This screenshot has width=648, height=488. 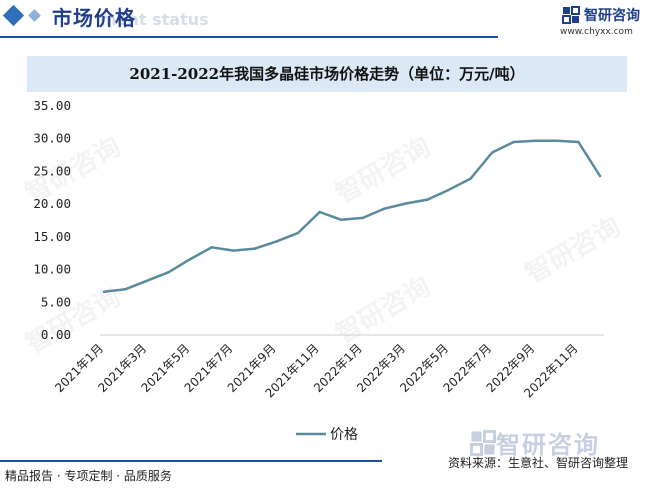 I want to click on data-source: 资料来源：生意社、智研咨询整理, so click(x=538, y=463).